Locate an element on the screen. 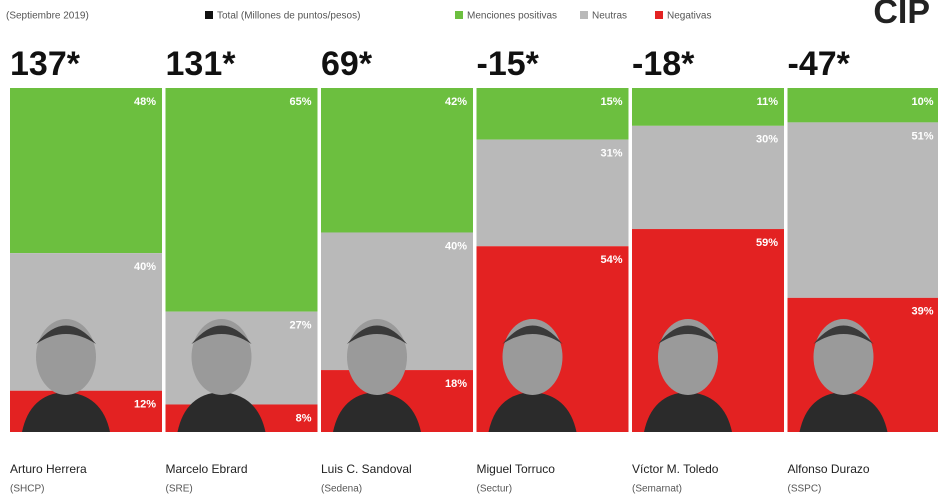 This screenshot has width=938, height=504. legend-label: Total (Millones de puntos/pesos) is located at coordinates (288, 16).